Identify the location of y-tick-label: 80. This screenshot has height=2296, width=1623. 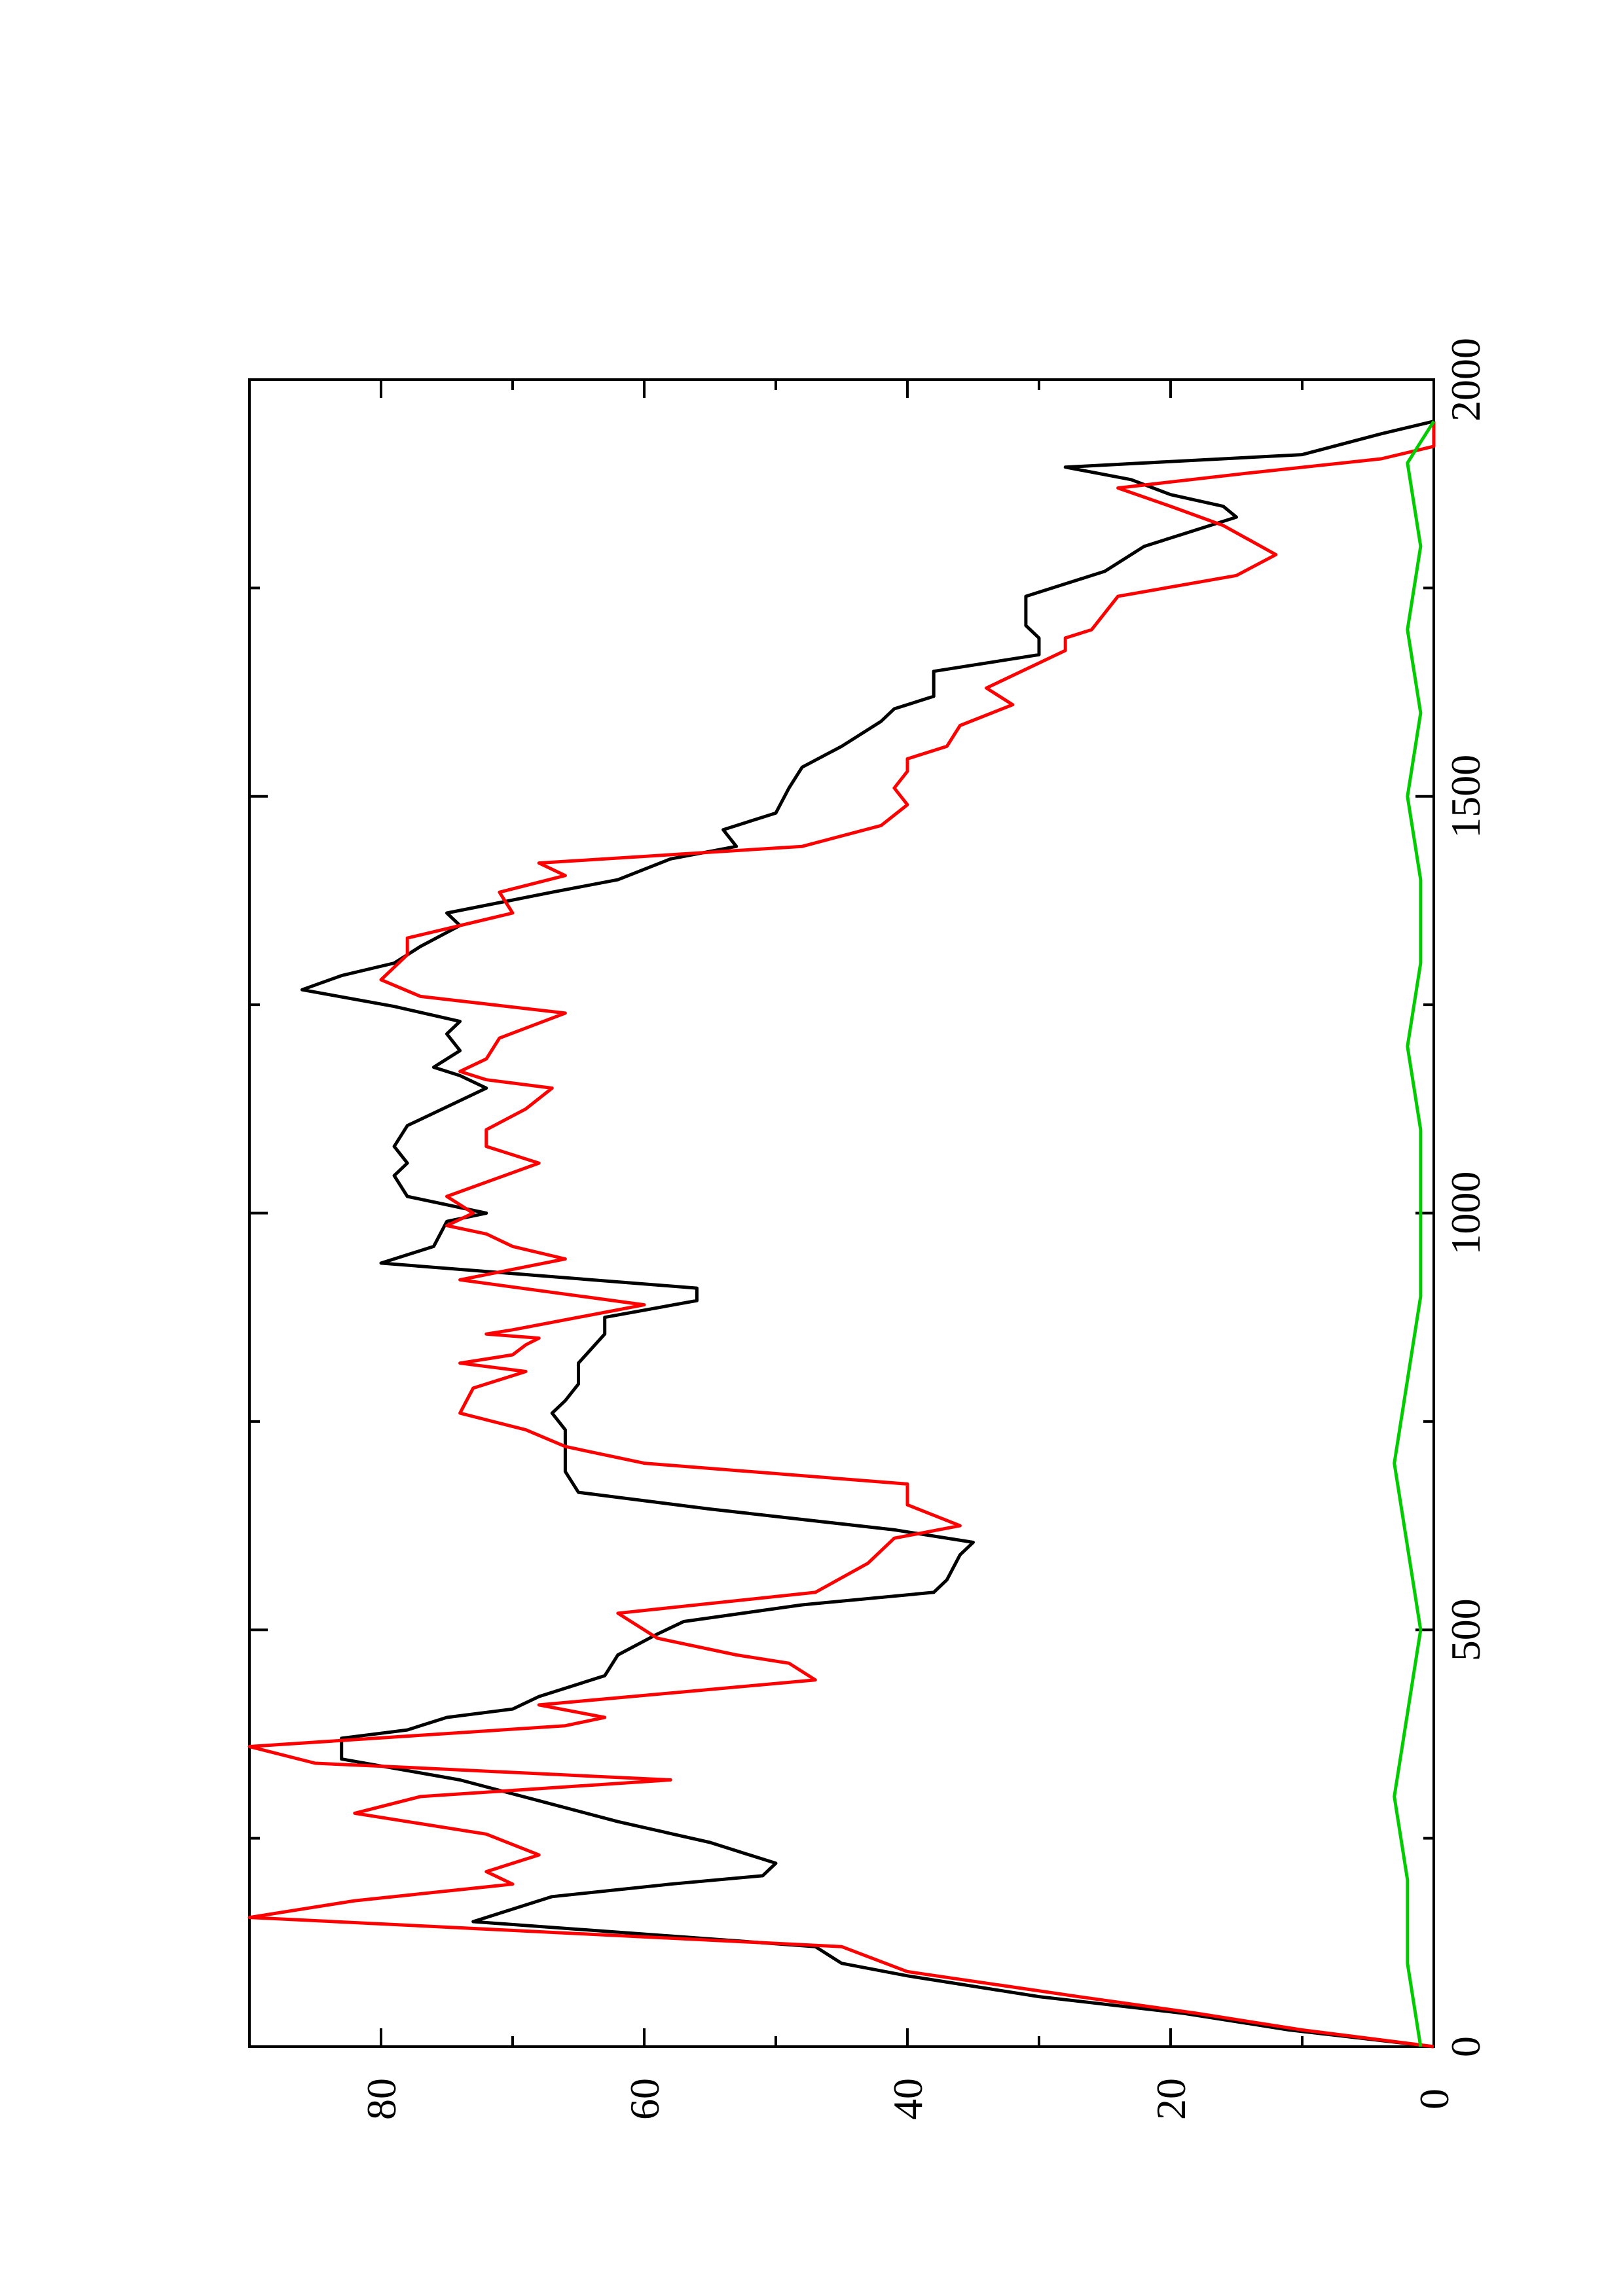
(381, 2099).